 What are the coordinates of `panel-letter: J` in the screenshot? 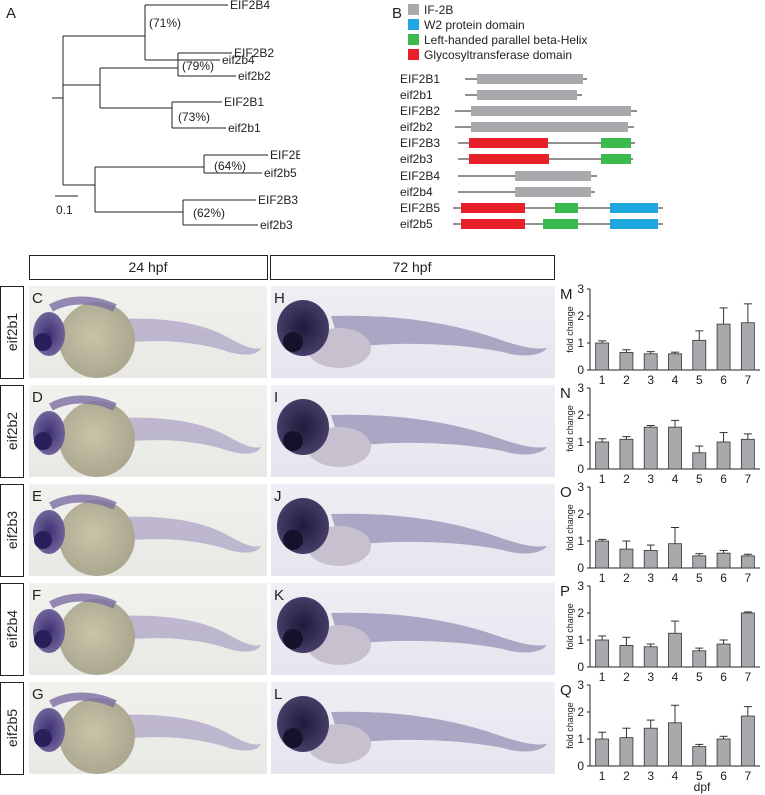 It's located at (278, 496).